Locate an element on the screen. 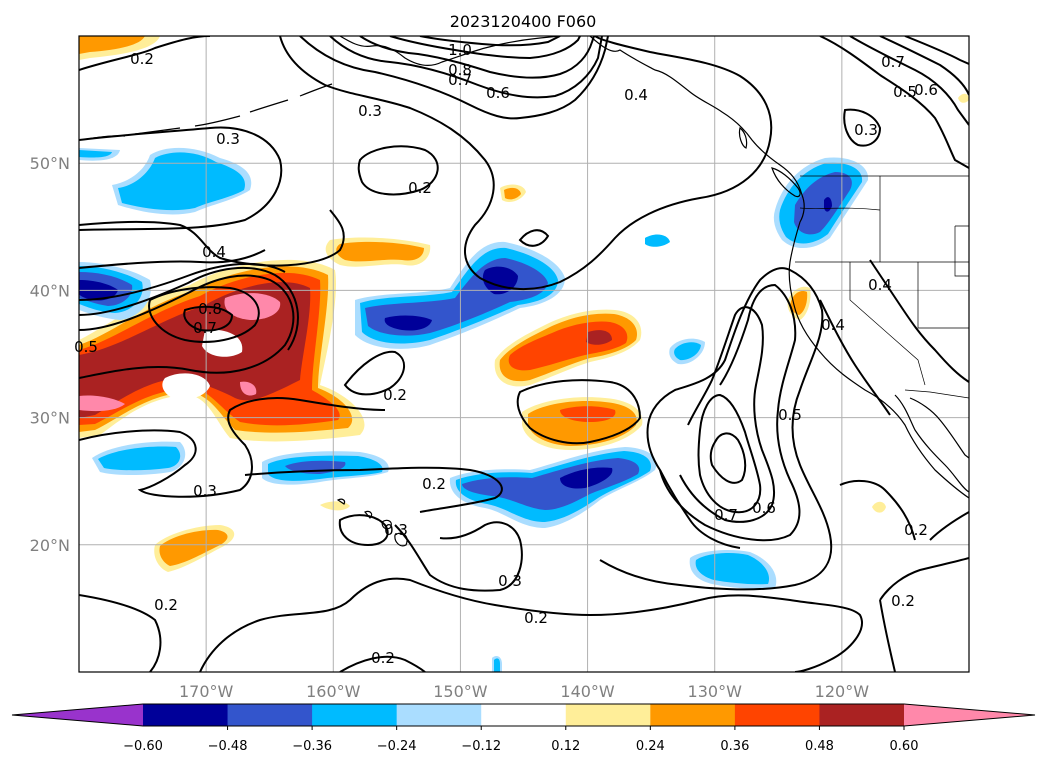 Image resolution: width=1047 pixels, height=765 pixels. longitude-tick-label: 130°W is located at coordinates (715, 691).